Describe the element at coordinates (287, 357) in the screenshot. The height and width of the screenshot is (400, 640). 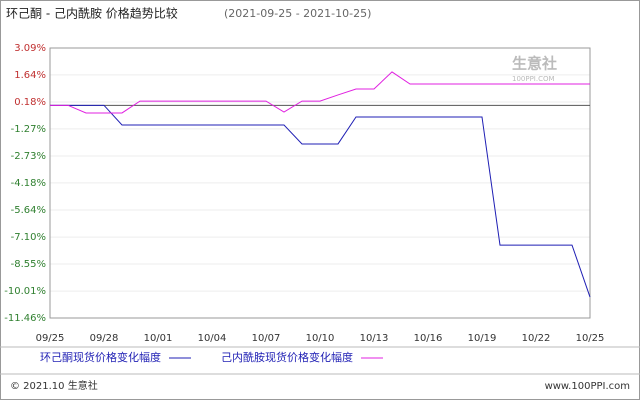
I see `legend-label: 己内酰胺现货价格变化幅度` at that location.